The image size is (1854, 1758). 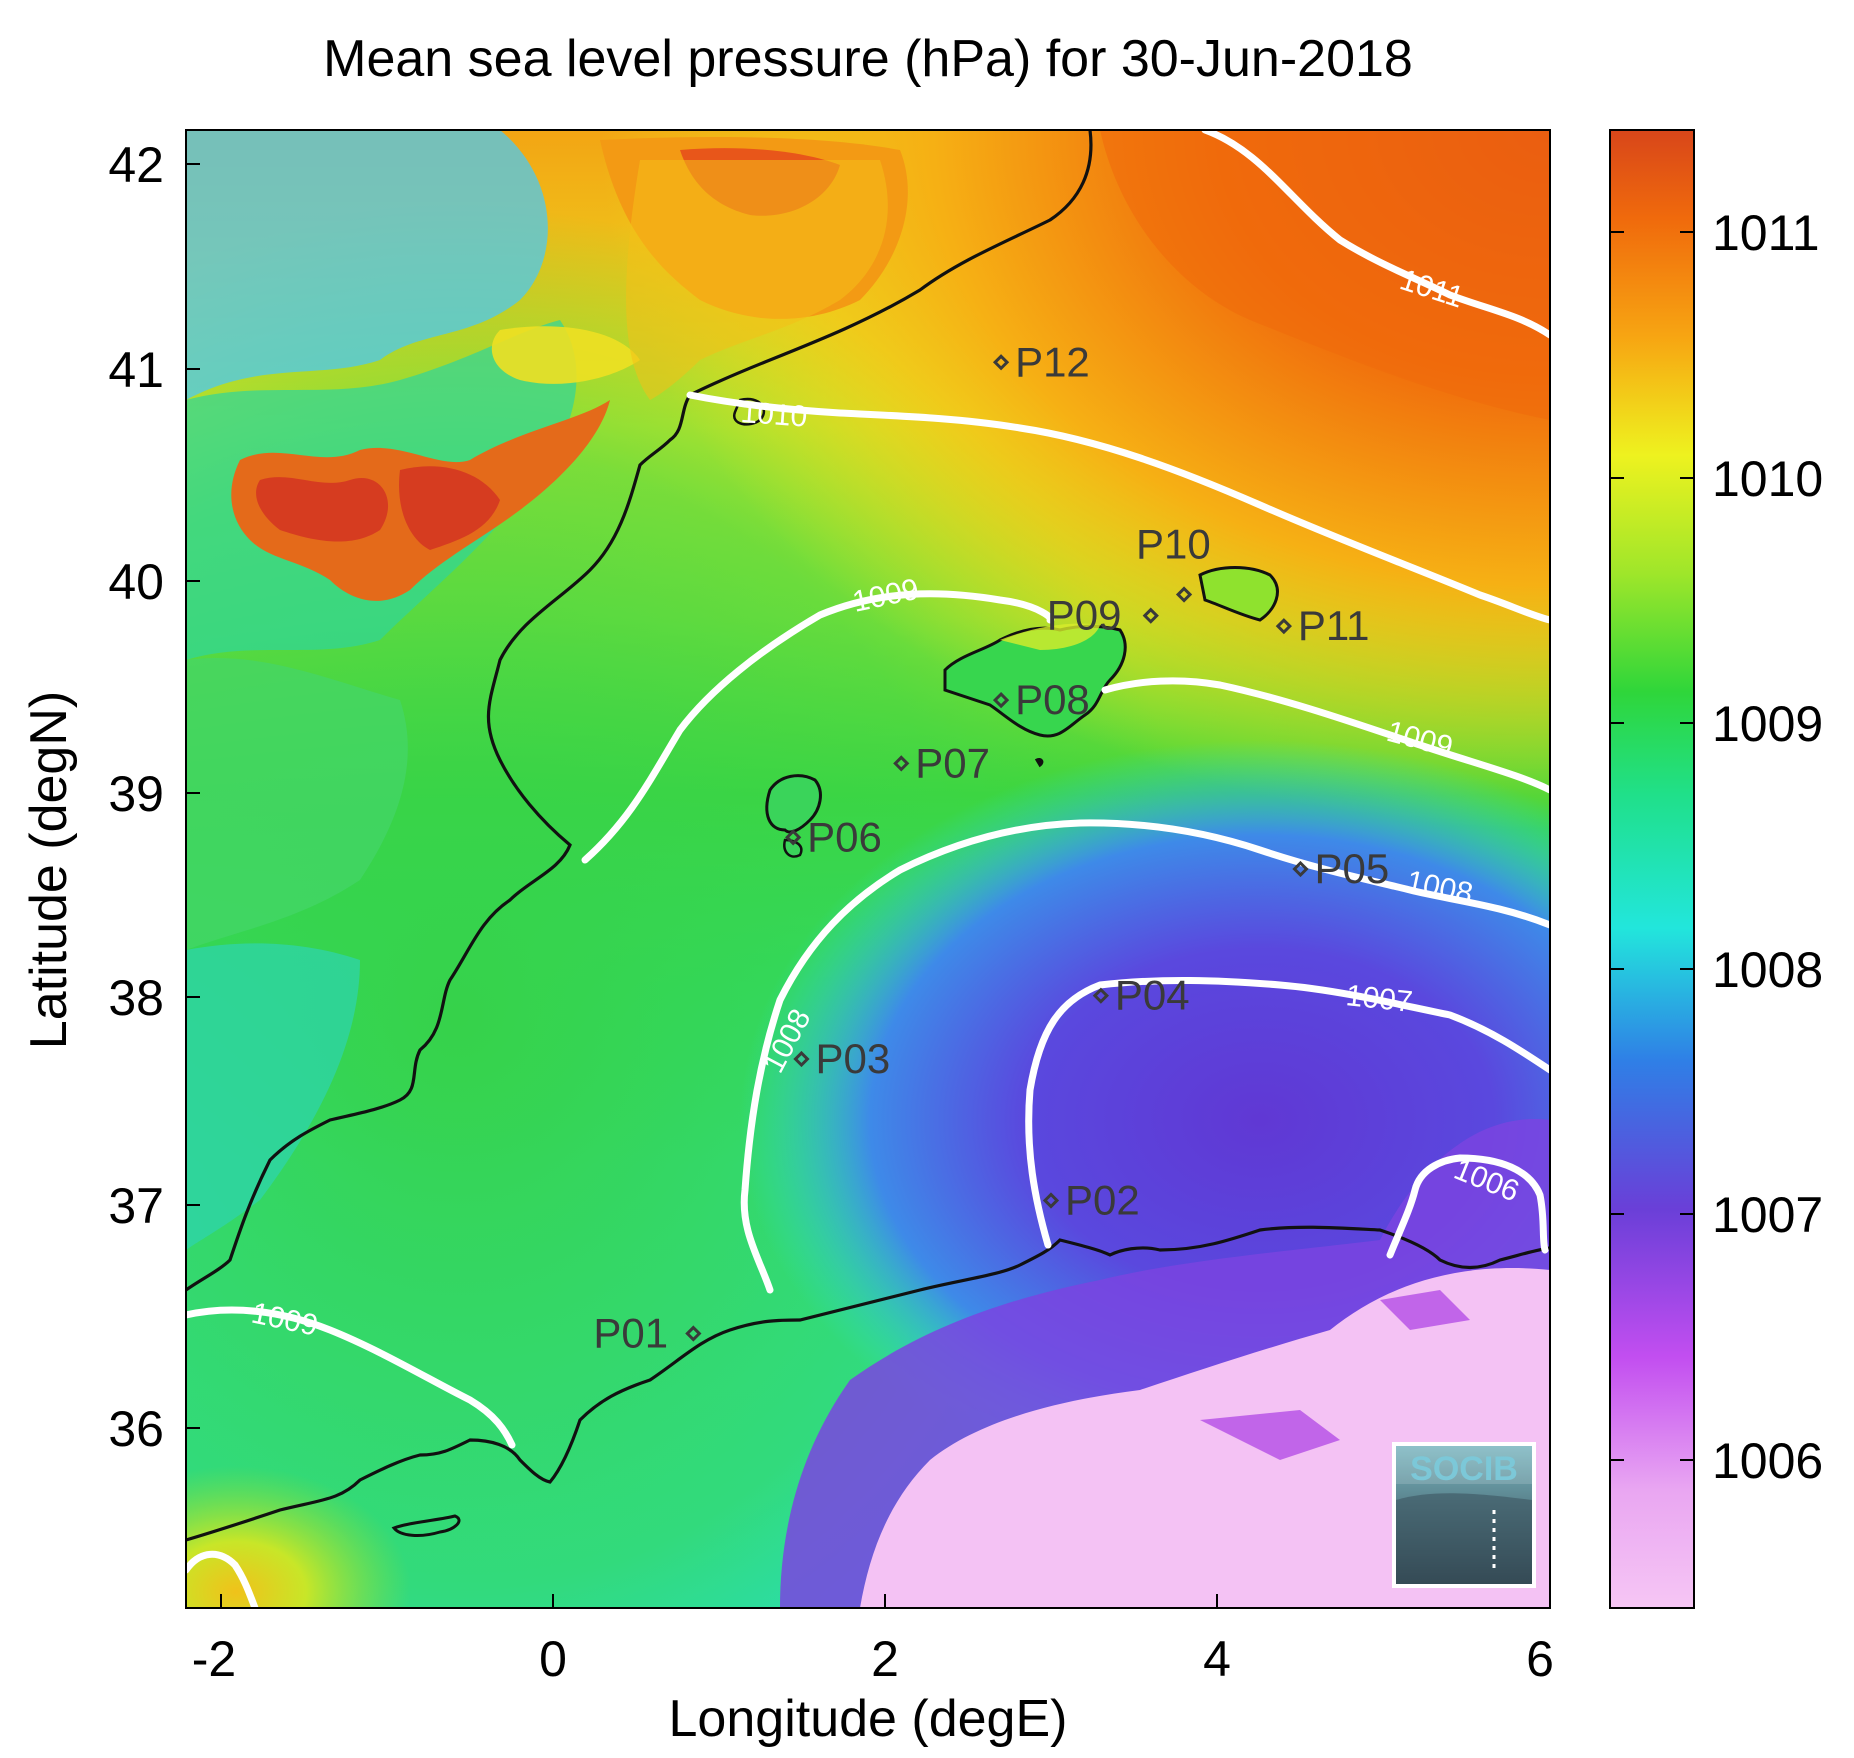 What do you see at coordinates (136, 998) in the screenshot?
I see `y-tick-label: 38` at bounding box center [136, 998].